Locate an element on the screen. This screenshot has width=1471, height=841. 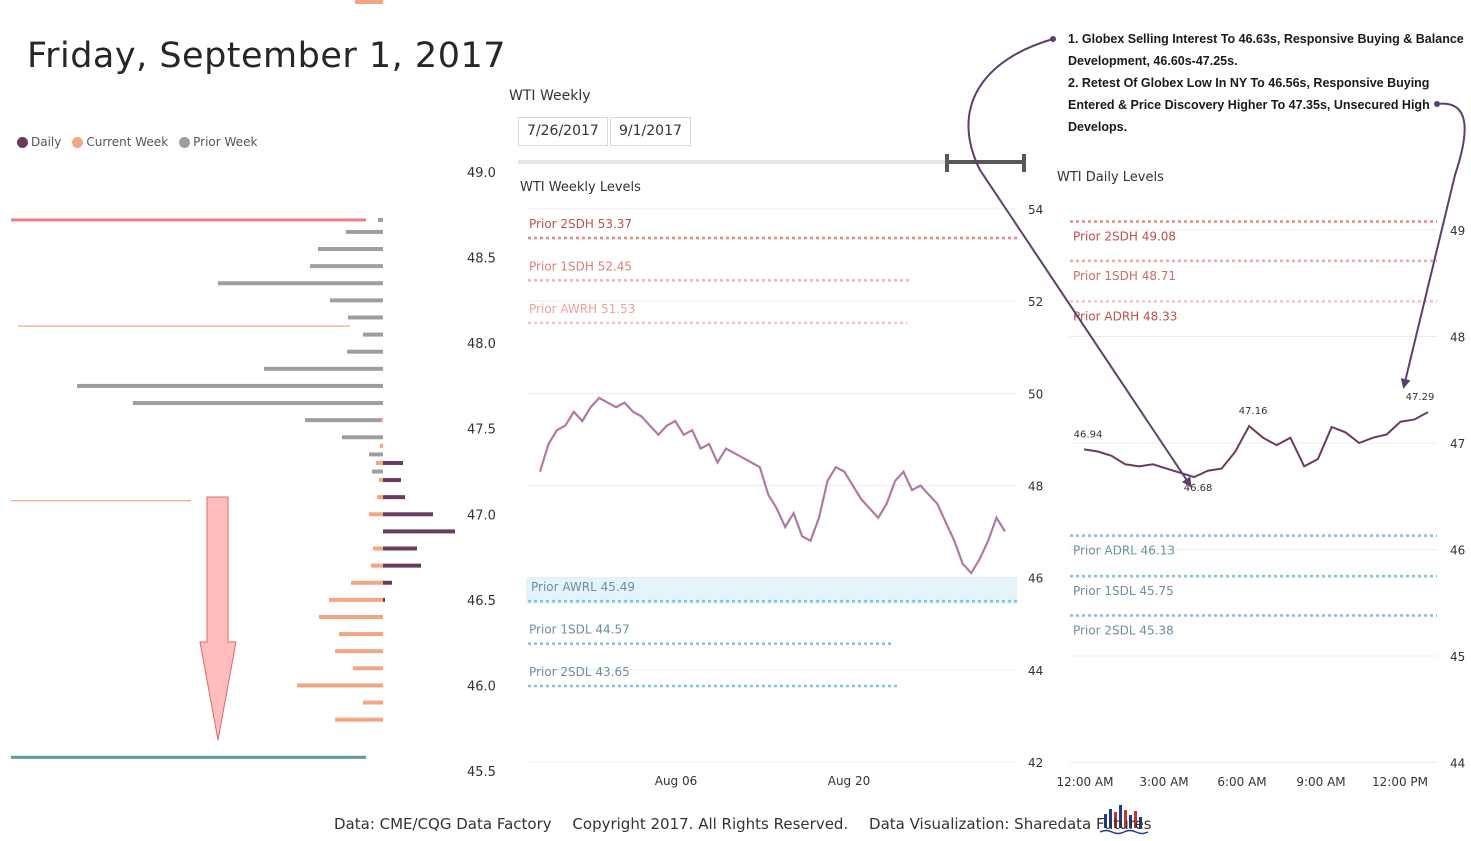
daily-price-line is located at coordinates (1256, 445).